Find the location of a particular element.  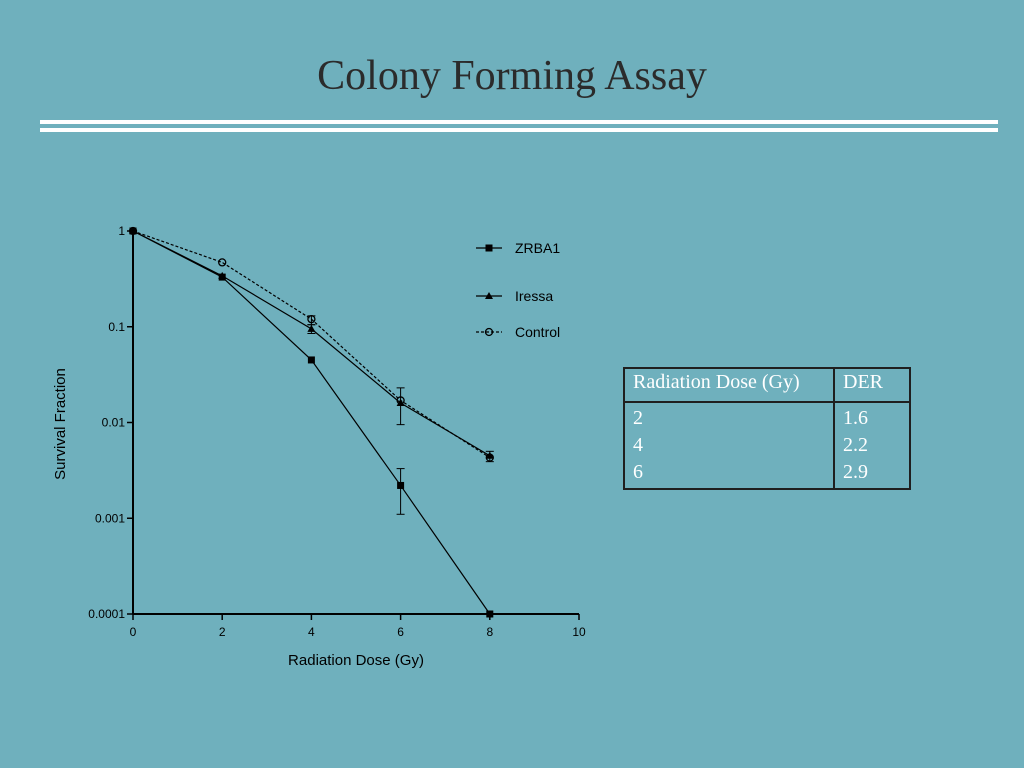

der-table-der-cell: 1.6 is located at coordinates (855, 418).